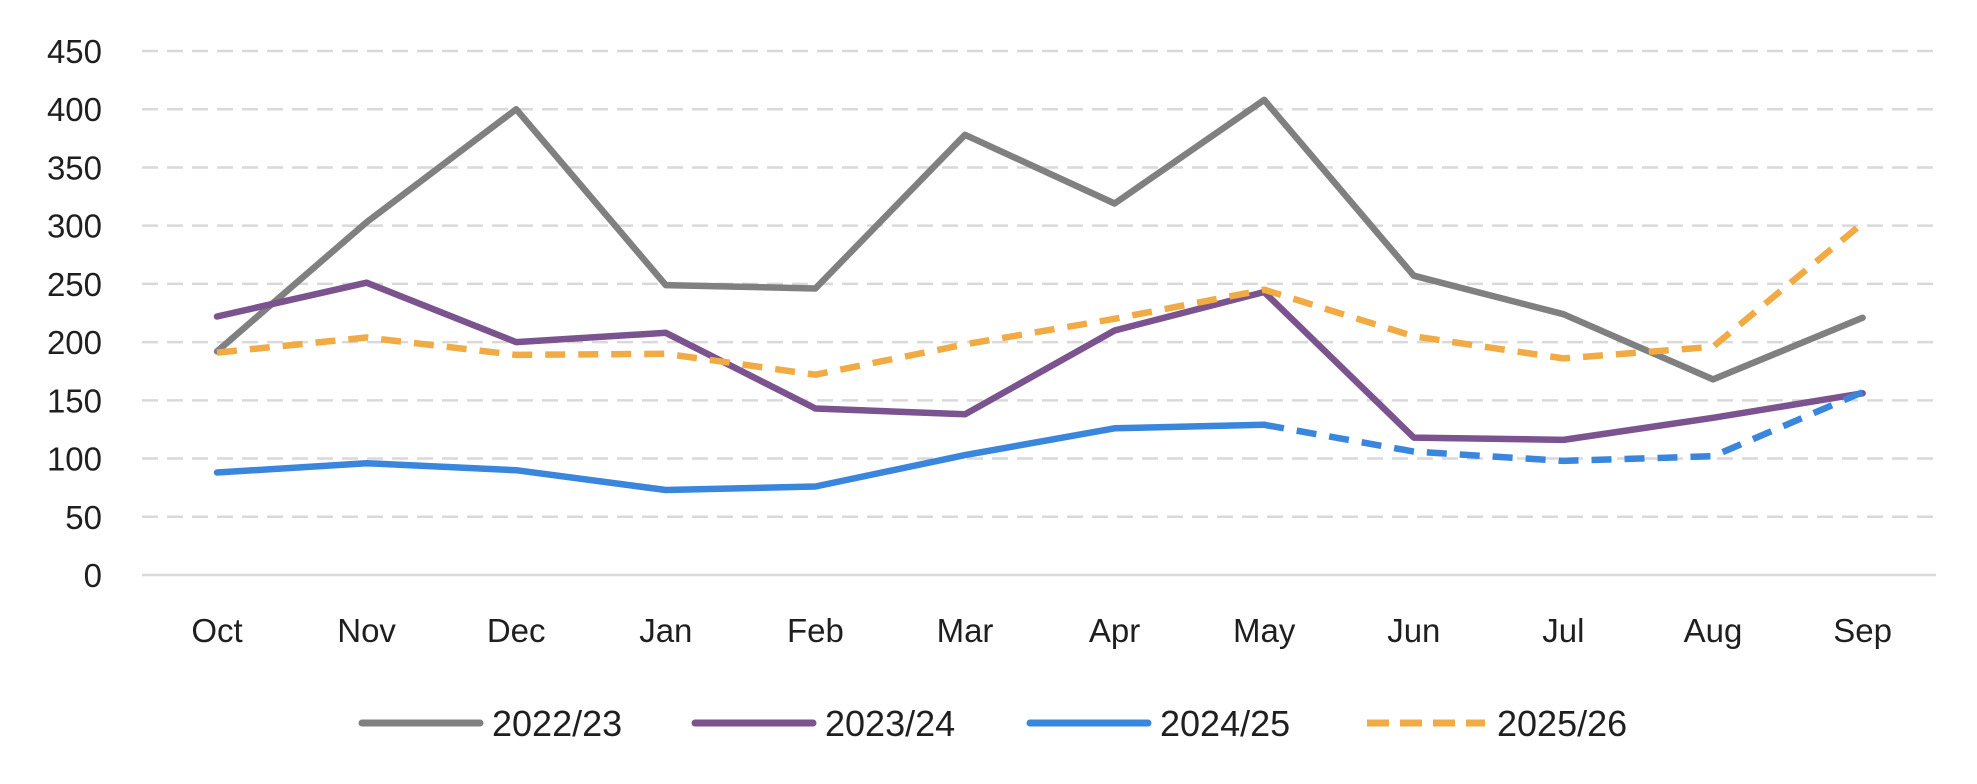 This screenshot has height=784, width=1977. Describe the element at coordinates (992, 723) in the screenshot. I see `legend: 2022/23 2023/24 2024/25 2025/26` at that location.